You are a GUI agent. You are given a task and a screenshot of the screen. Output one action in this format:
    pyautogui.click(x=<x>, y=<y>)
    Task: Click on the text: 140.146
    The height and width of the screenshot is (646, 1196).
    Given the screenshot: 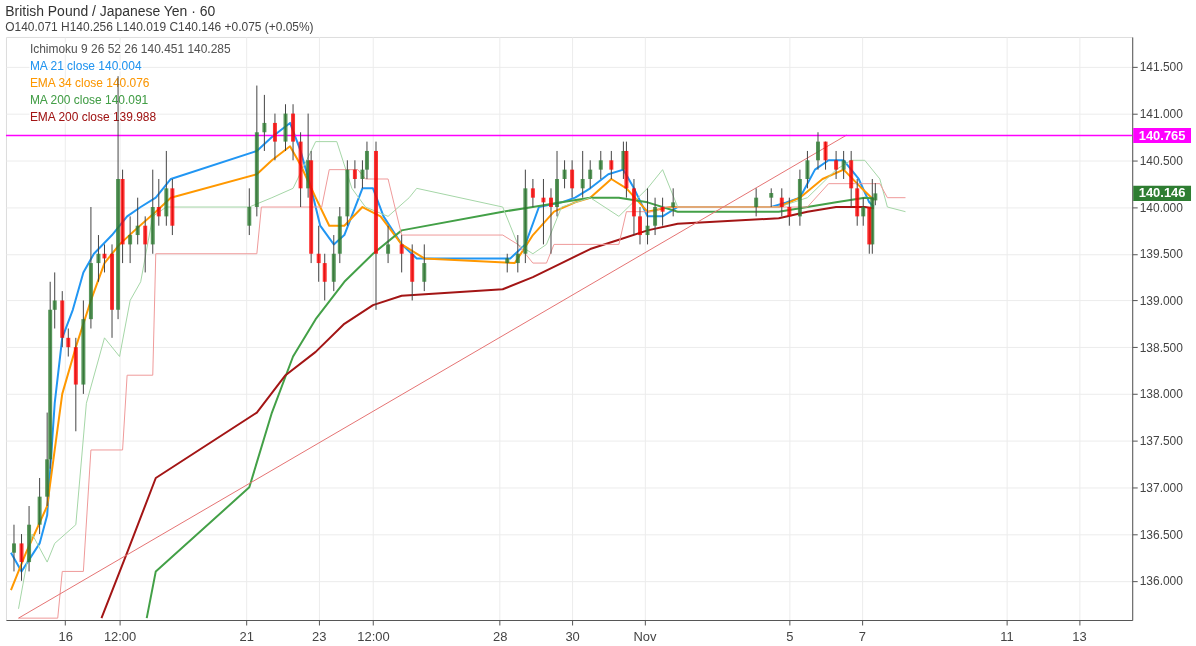 What is the action you would take?
    pyautogui.click(x=1162, y=193)
    